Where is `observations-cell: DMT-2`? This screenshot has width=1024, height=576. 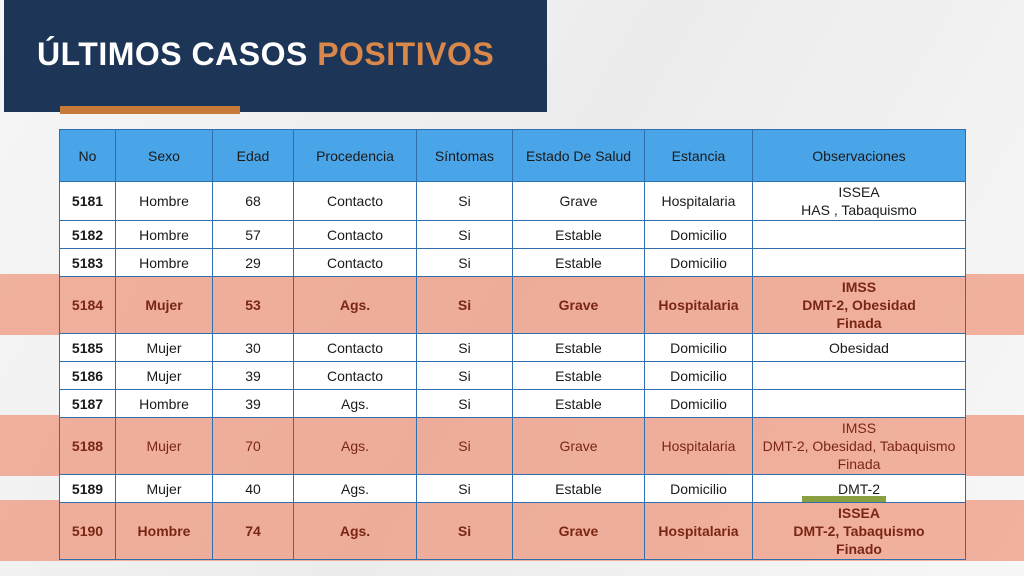
observations-cell: DMT-2 is located at coordinates (859, 488).